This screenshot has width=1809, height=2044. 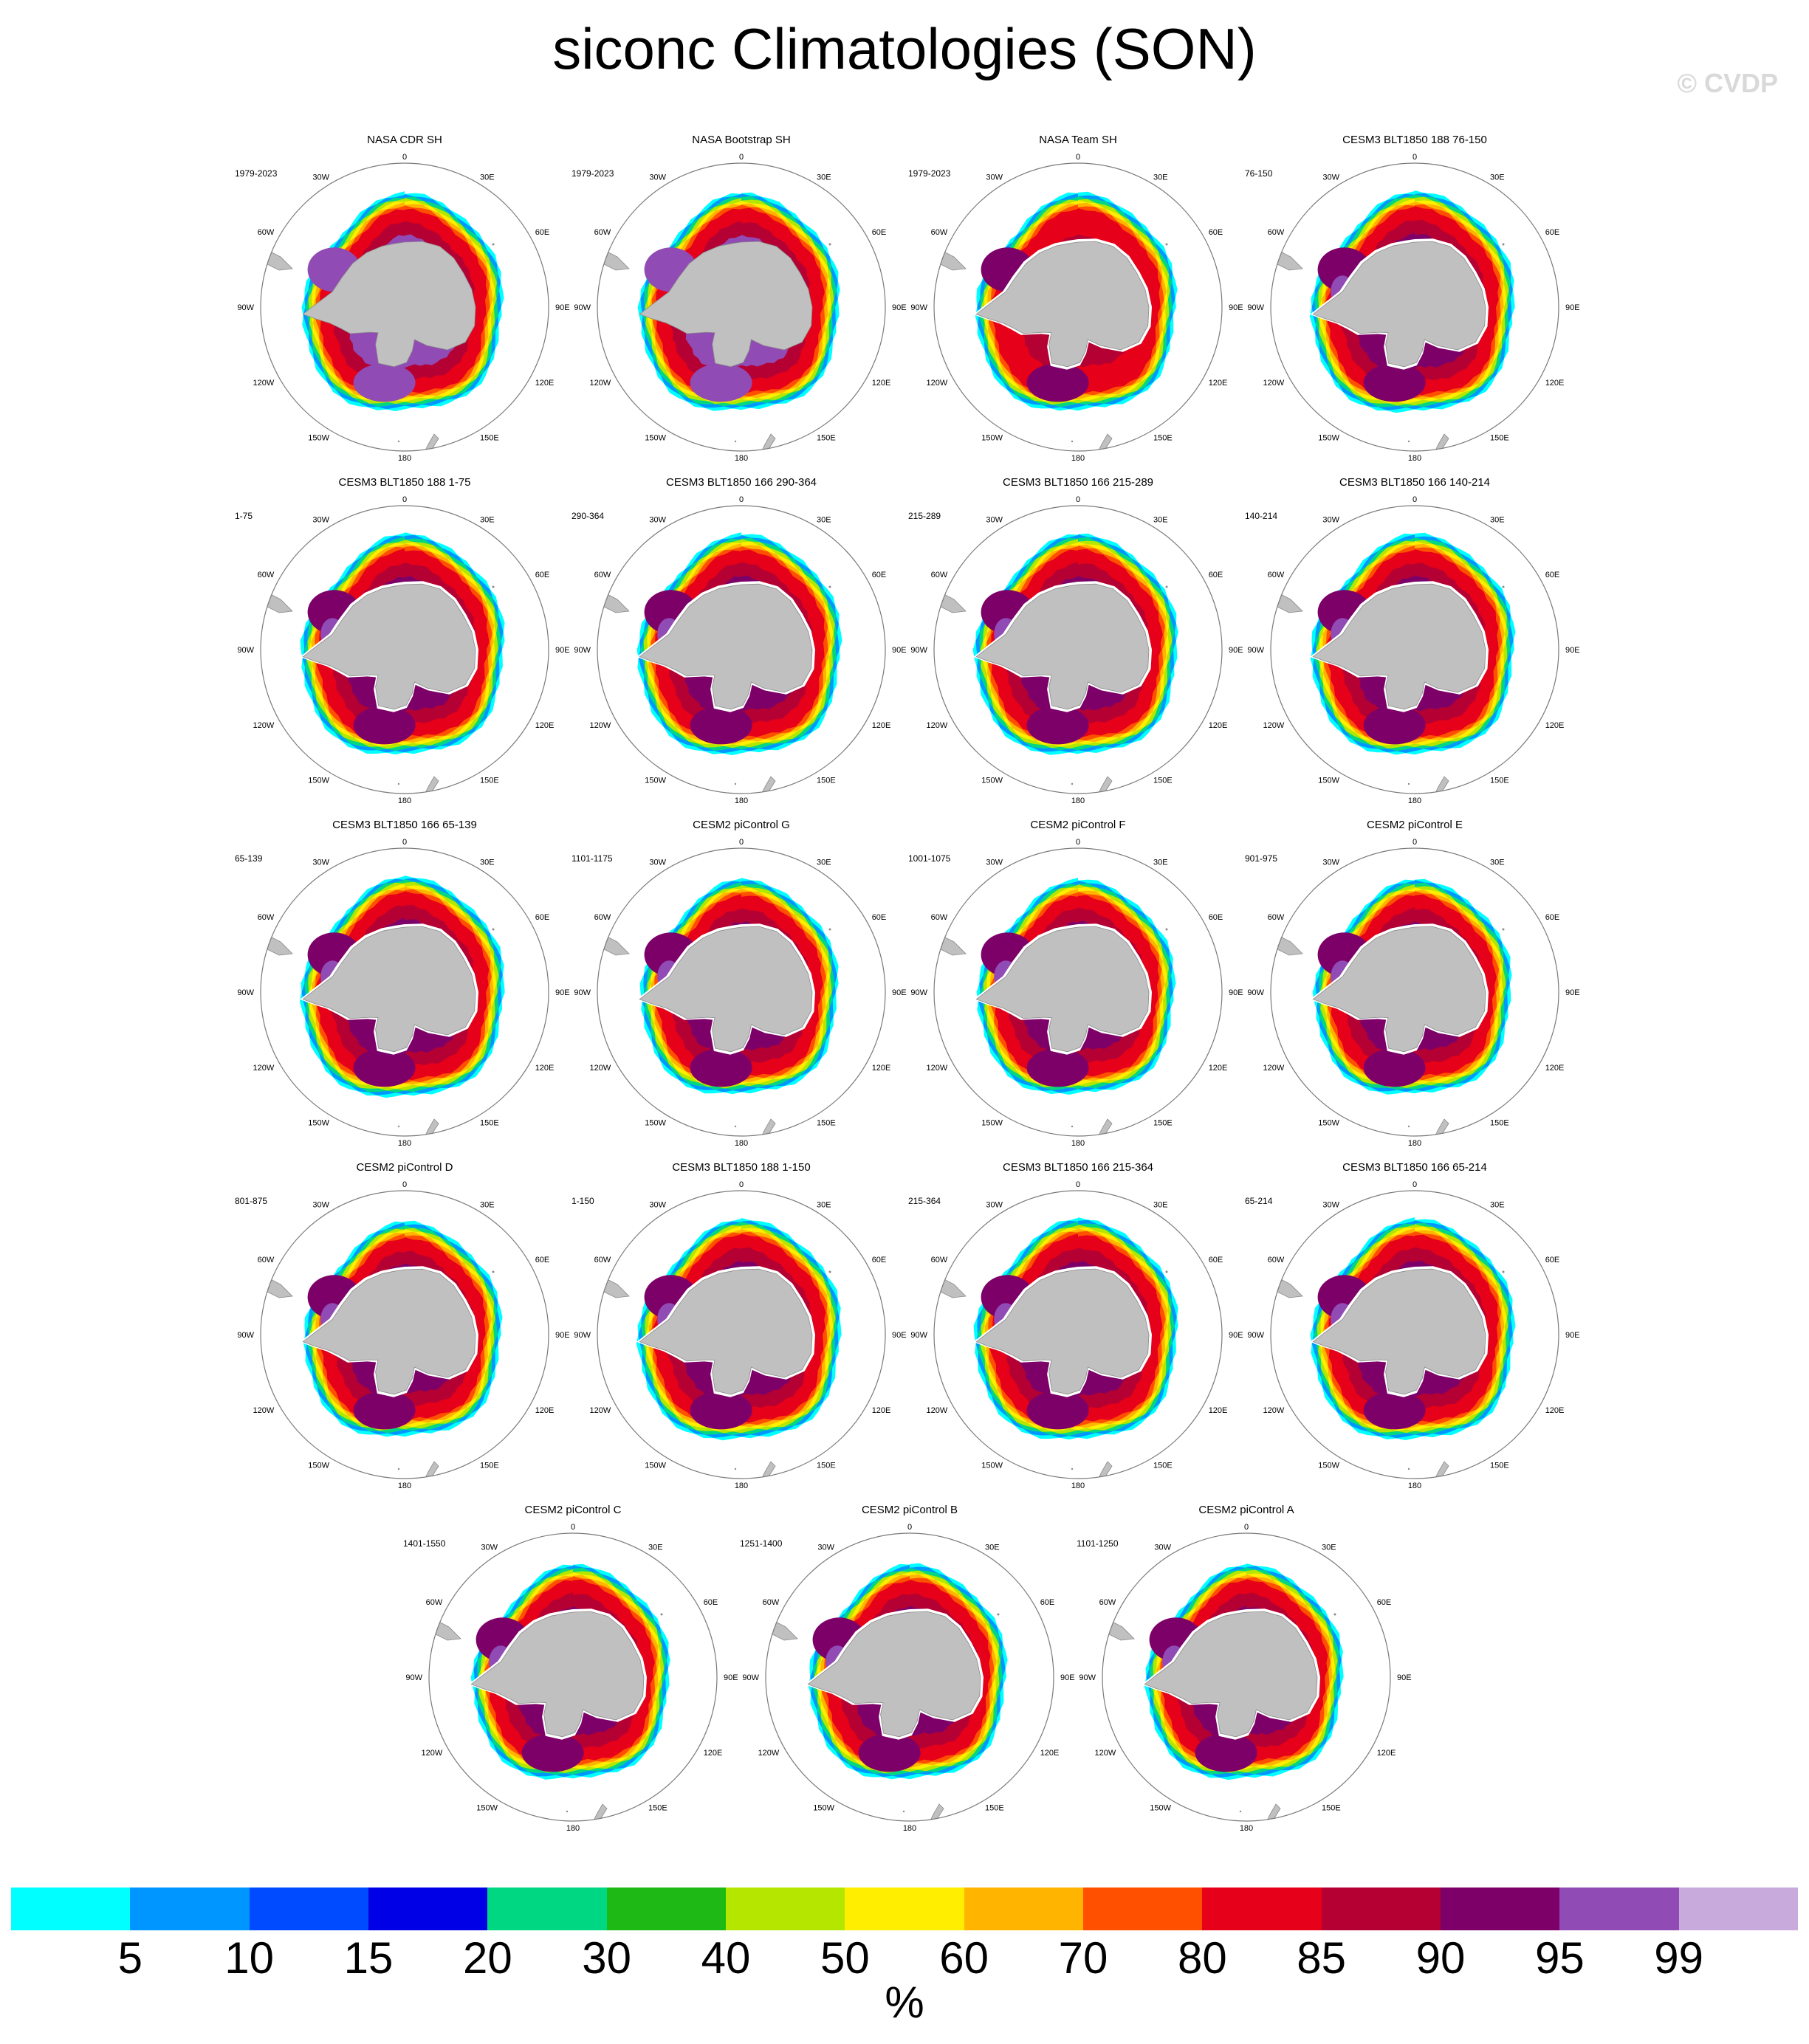 What do you see at coordinates (1727, 83) in the screenshot?
I see `cvdp-watermark: © CVDP` at bounding box center [1727, 83].